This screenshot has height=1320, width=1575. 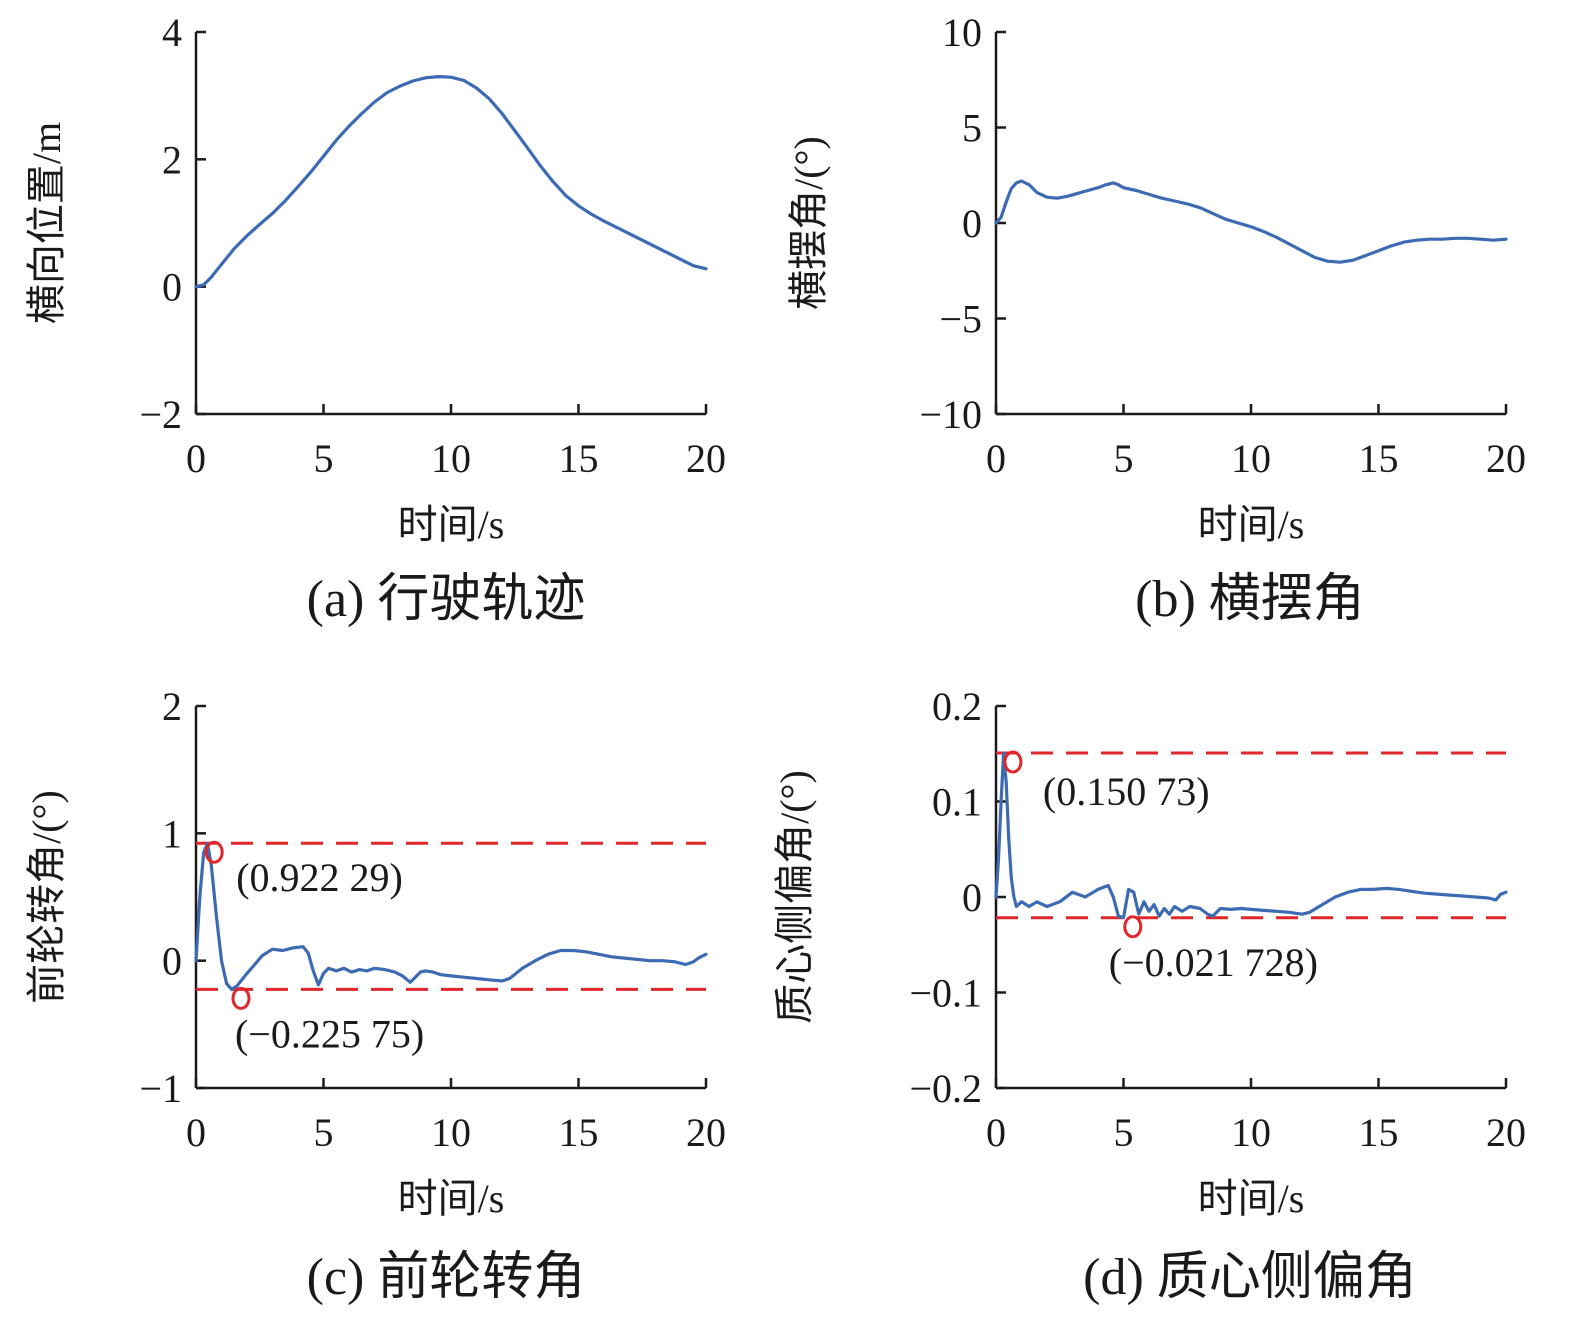 What do you see at coordinates (319, 877) in the screenshot?
I see `extreme-value-label: (0.922 29)` at bounding box center [319, 877].